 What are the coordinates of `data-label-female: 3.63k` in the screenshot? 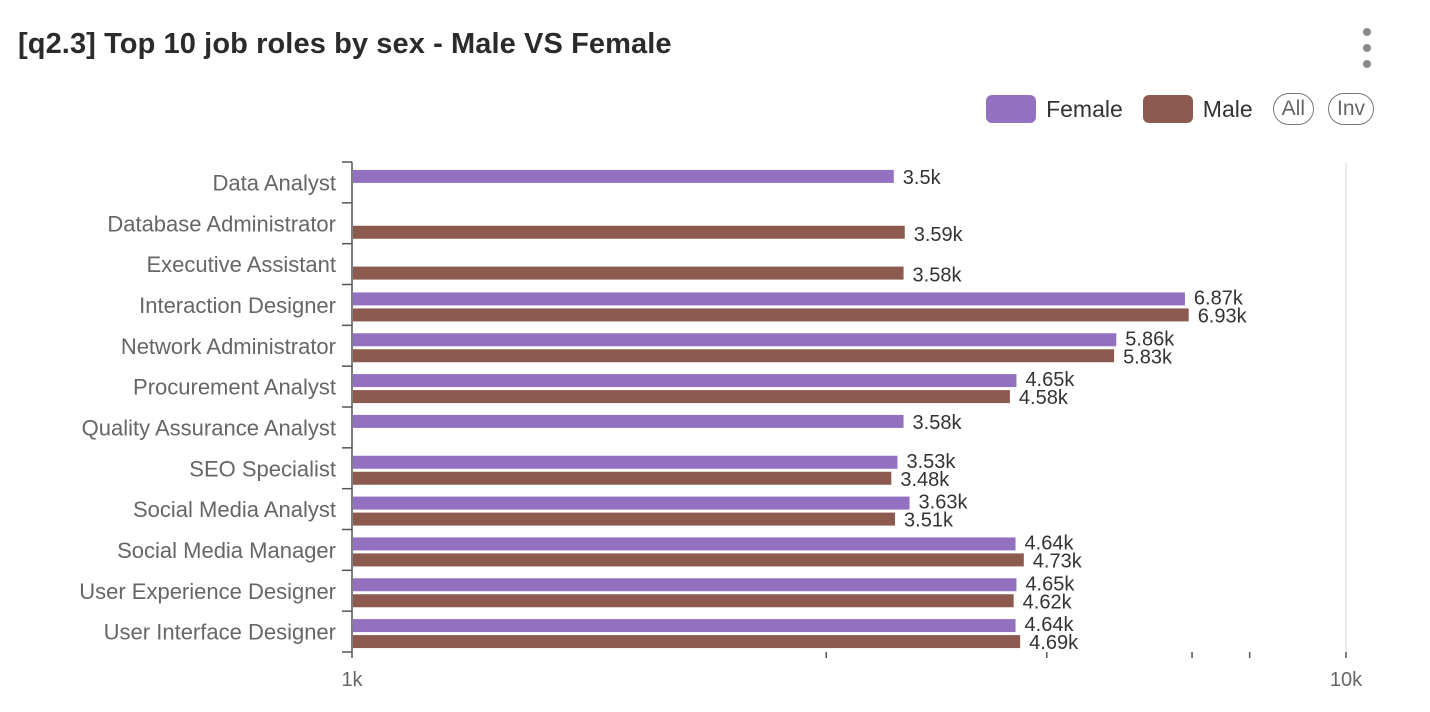 It's located at (944, 503).